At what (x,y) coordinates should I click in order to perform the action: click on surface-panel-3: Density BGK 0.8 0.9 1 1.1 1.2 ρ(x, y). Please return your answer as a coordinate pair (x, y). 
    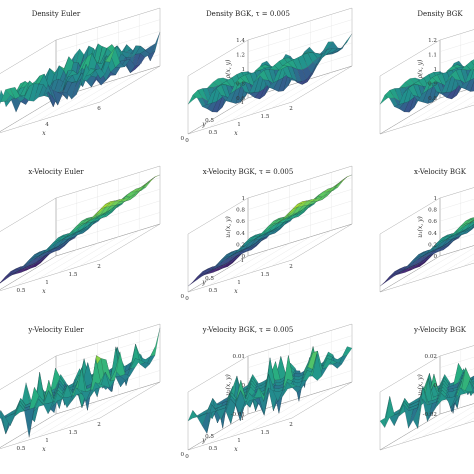
    Looking at the image, I should click on (426, 72).